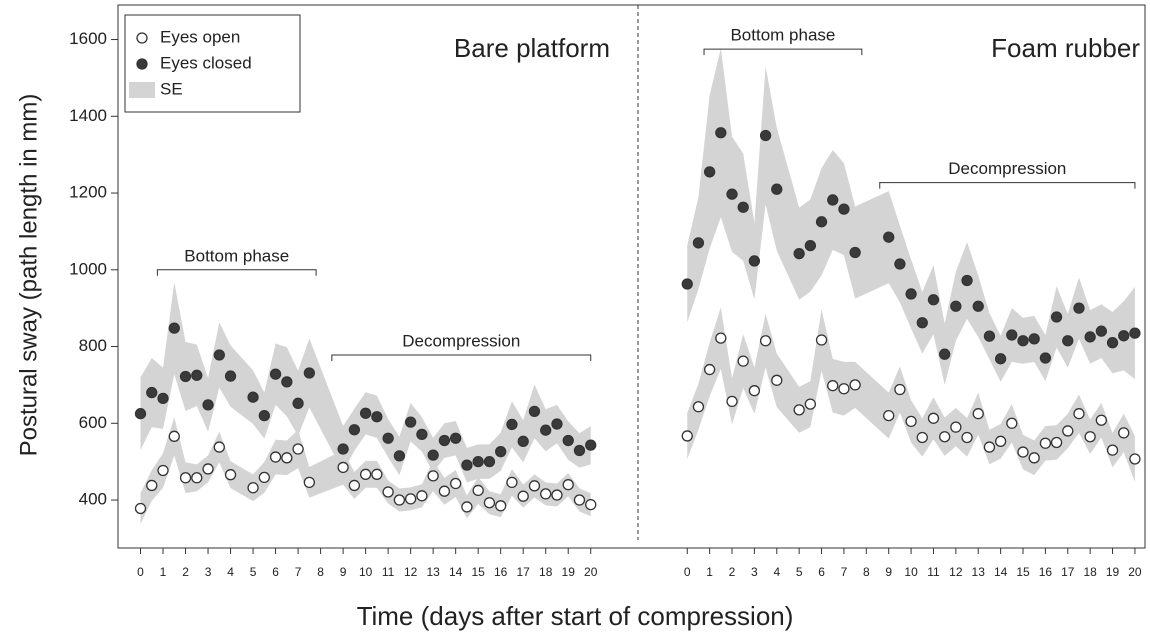 The width and height of the screenshot is (1150, 640). What do you see at coordinates (28, 275) in the screenshot?
I see `y-axis-label: Postural sway (path length in mm)` at bounding box center [28, 275].